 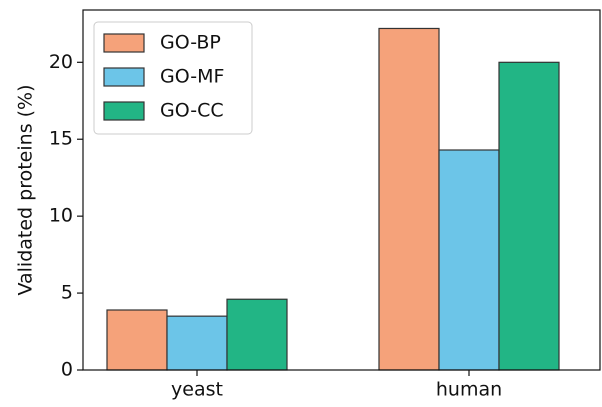 What do you see at coordinates (61, 216) in the screenshot?
I see `y-tick-label: 10` at bounding box center [61, 216].